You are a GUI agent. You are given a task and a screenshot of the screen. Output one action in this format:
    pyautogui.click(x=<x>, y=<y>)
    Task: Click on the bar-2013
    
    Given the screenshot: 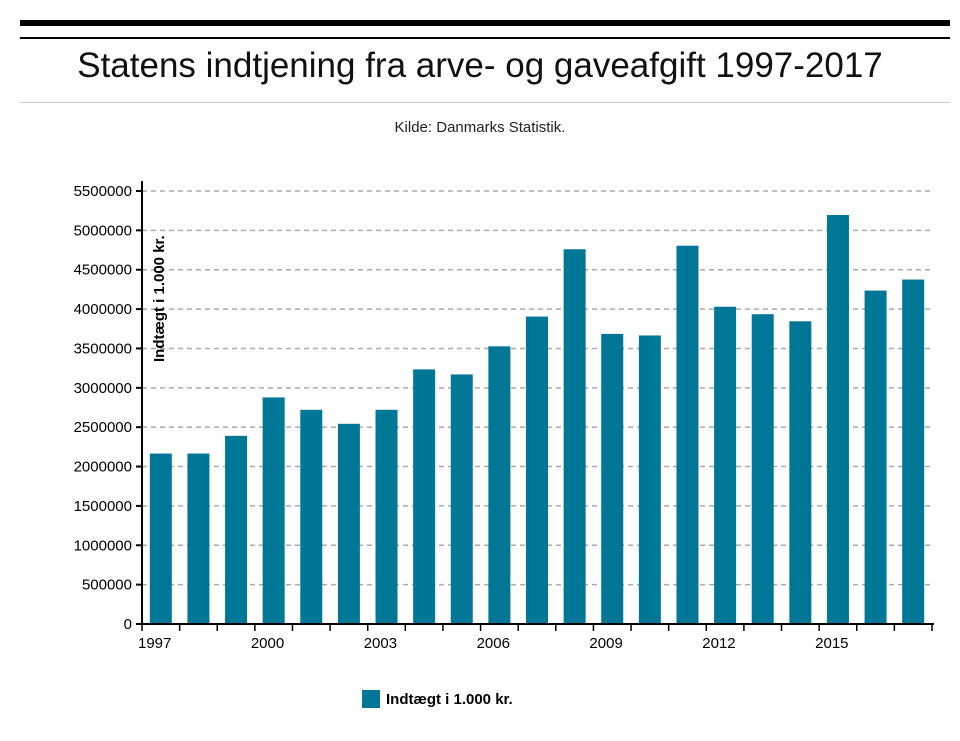 What is the action you would take?
    pyautogui.click(x=762, y=469)
    